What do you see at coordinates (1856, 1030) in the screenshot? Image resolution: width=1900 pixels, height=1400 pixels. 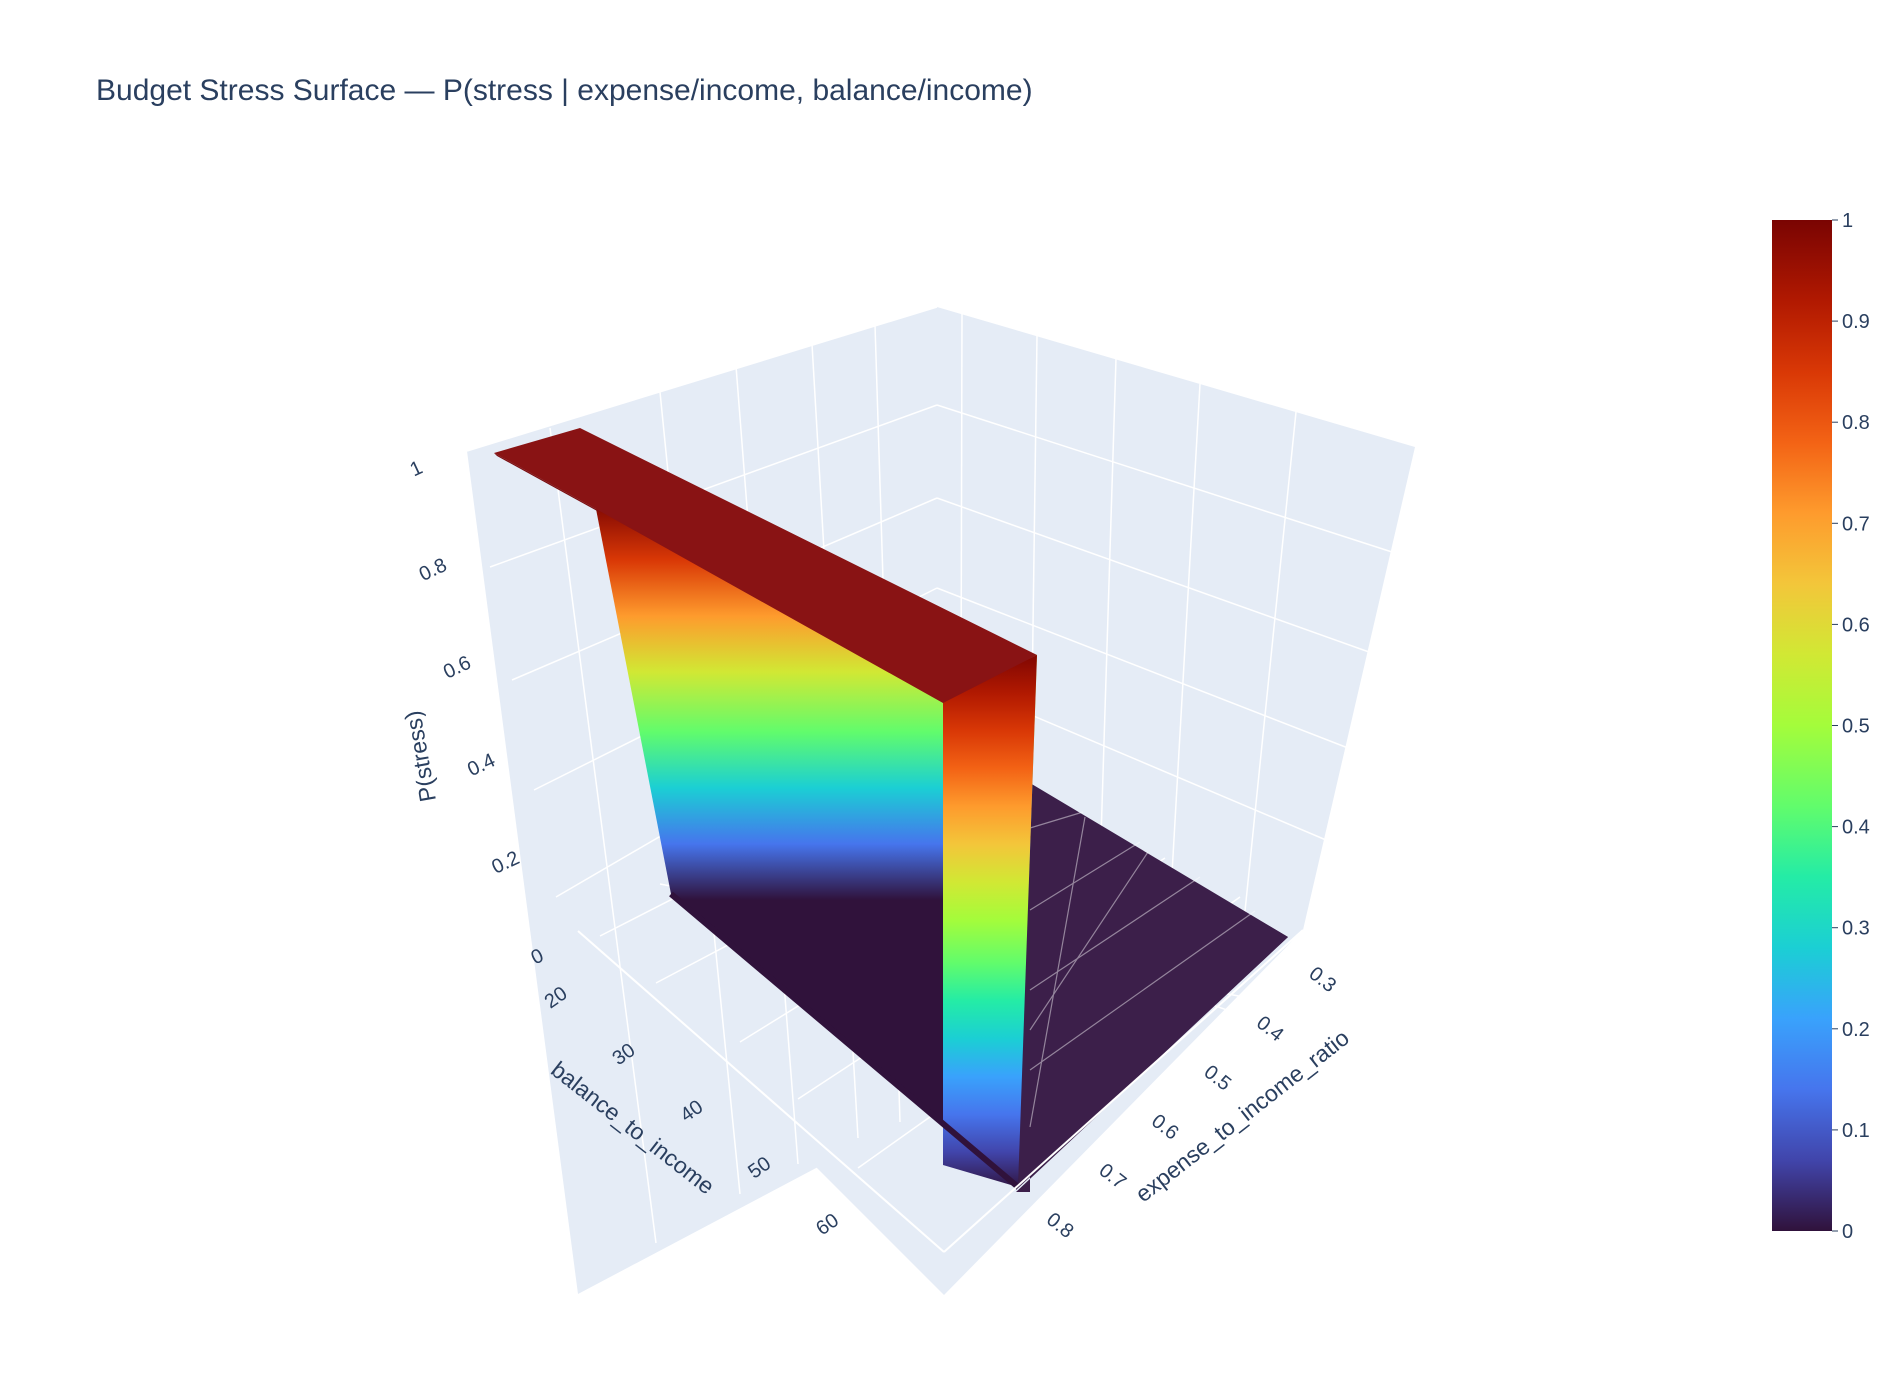 I see `colorbar-tick-label: 0.2` at bounding box center [1856, 1030].